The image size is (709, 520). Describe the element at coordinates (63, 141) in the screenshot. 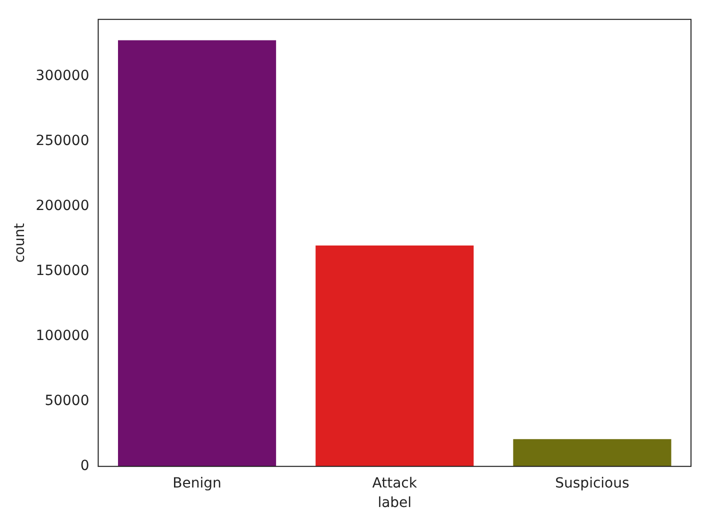

I see `y-tick-label: 250000` at that location.